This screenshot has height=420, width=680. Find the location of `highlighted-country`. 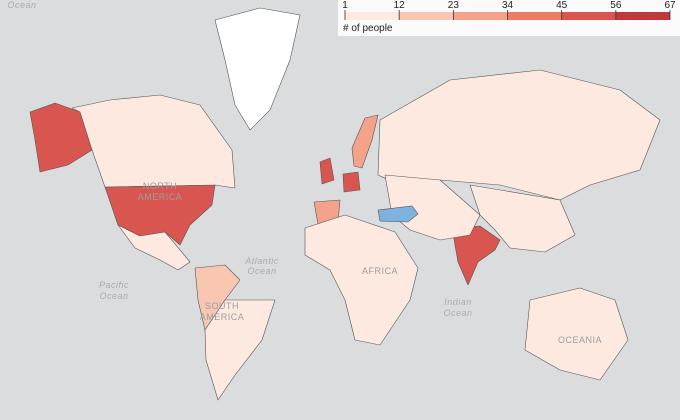

highlighted-country is located at coordinates (398, 214).